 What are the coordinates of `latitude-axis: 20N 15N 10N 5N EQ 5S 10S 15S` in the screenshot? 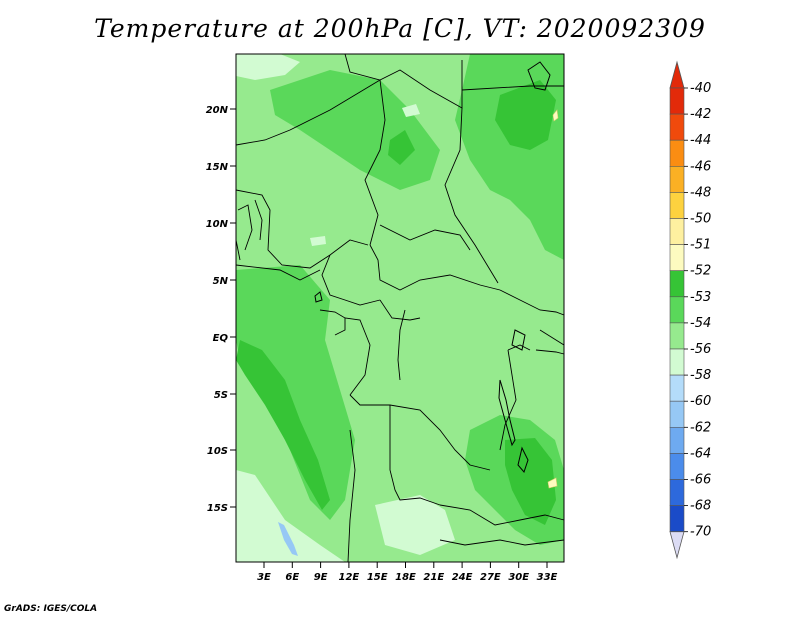 It's located at (221, 309).